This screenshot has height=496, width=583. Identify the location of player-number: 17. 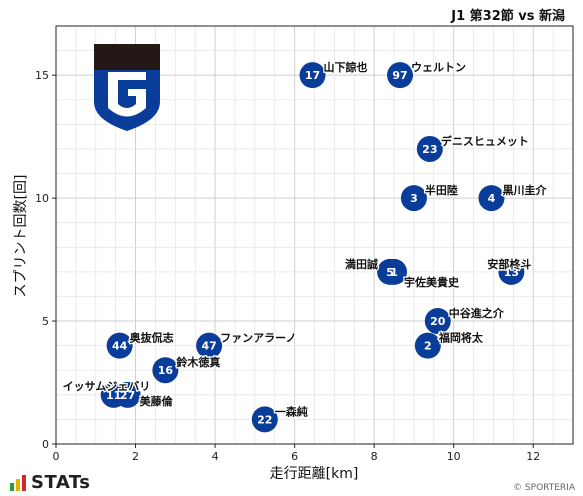
(312, 75).